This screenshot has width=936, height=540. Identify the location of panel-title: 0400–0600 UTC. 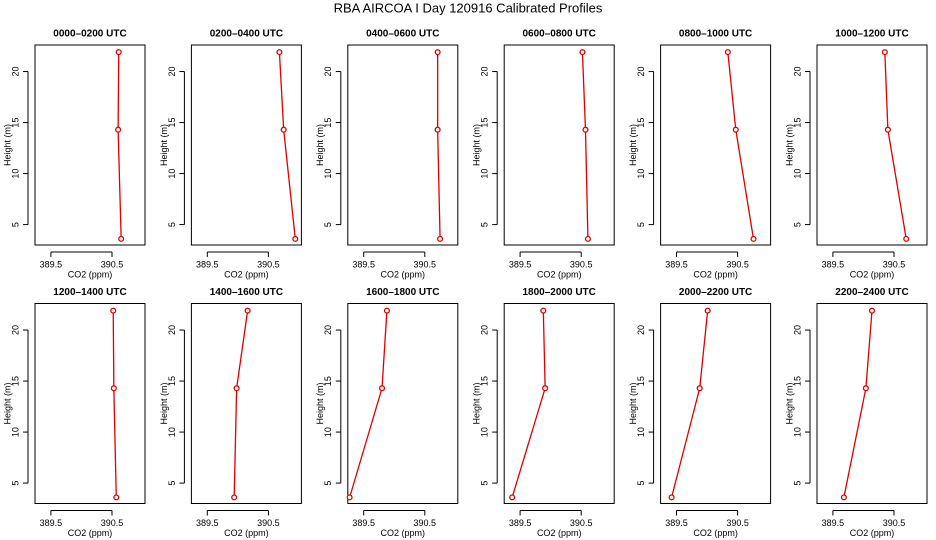
(402, 34).